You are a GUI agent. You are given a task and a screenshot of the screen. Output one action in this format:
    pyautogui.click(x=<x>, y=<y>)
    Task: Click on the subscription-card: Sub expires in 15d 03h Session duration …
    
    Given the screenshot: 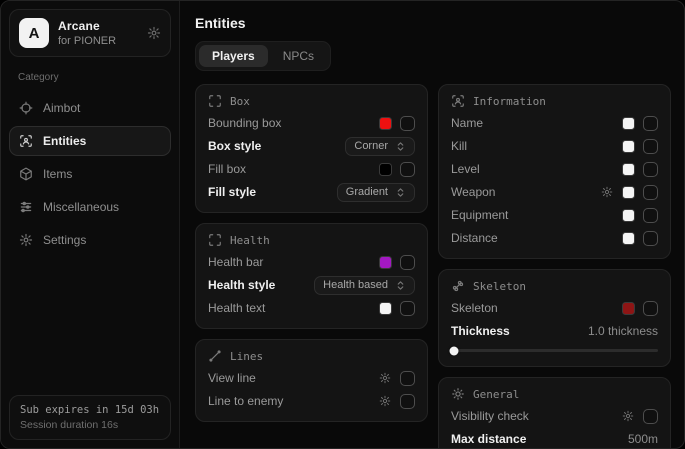 What is the action you would take?
    pyautogui.click(x=90, y=417)
    